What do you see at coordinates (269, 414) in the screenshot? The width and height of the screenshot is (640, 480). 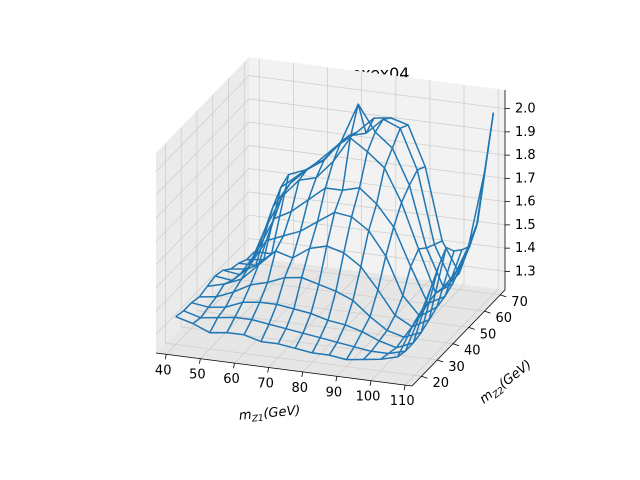 I see `x-axis-label: mZ1(GeV)` at bounding box center [269, 414].